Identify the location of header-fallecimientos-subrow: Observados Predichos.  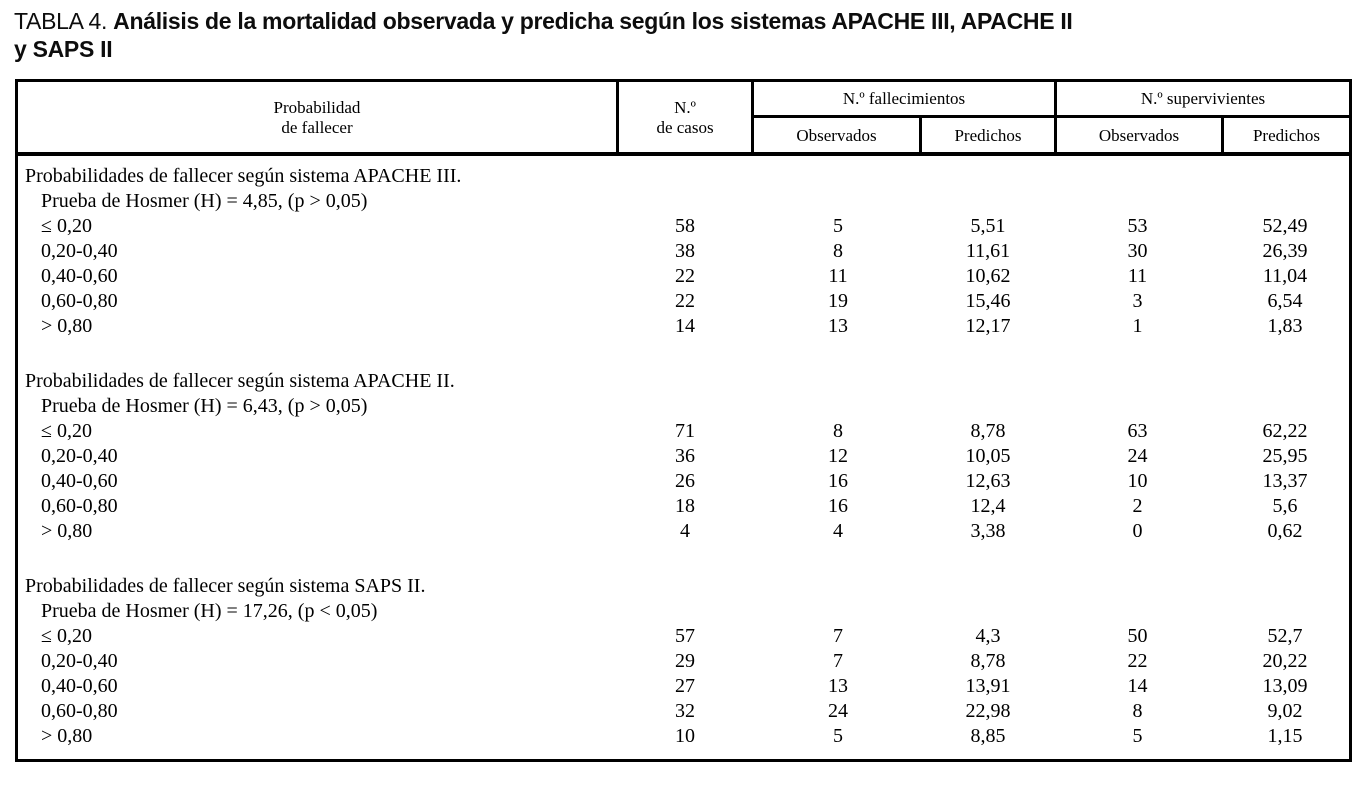
(904, 135).